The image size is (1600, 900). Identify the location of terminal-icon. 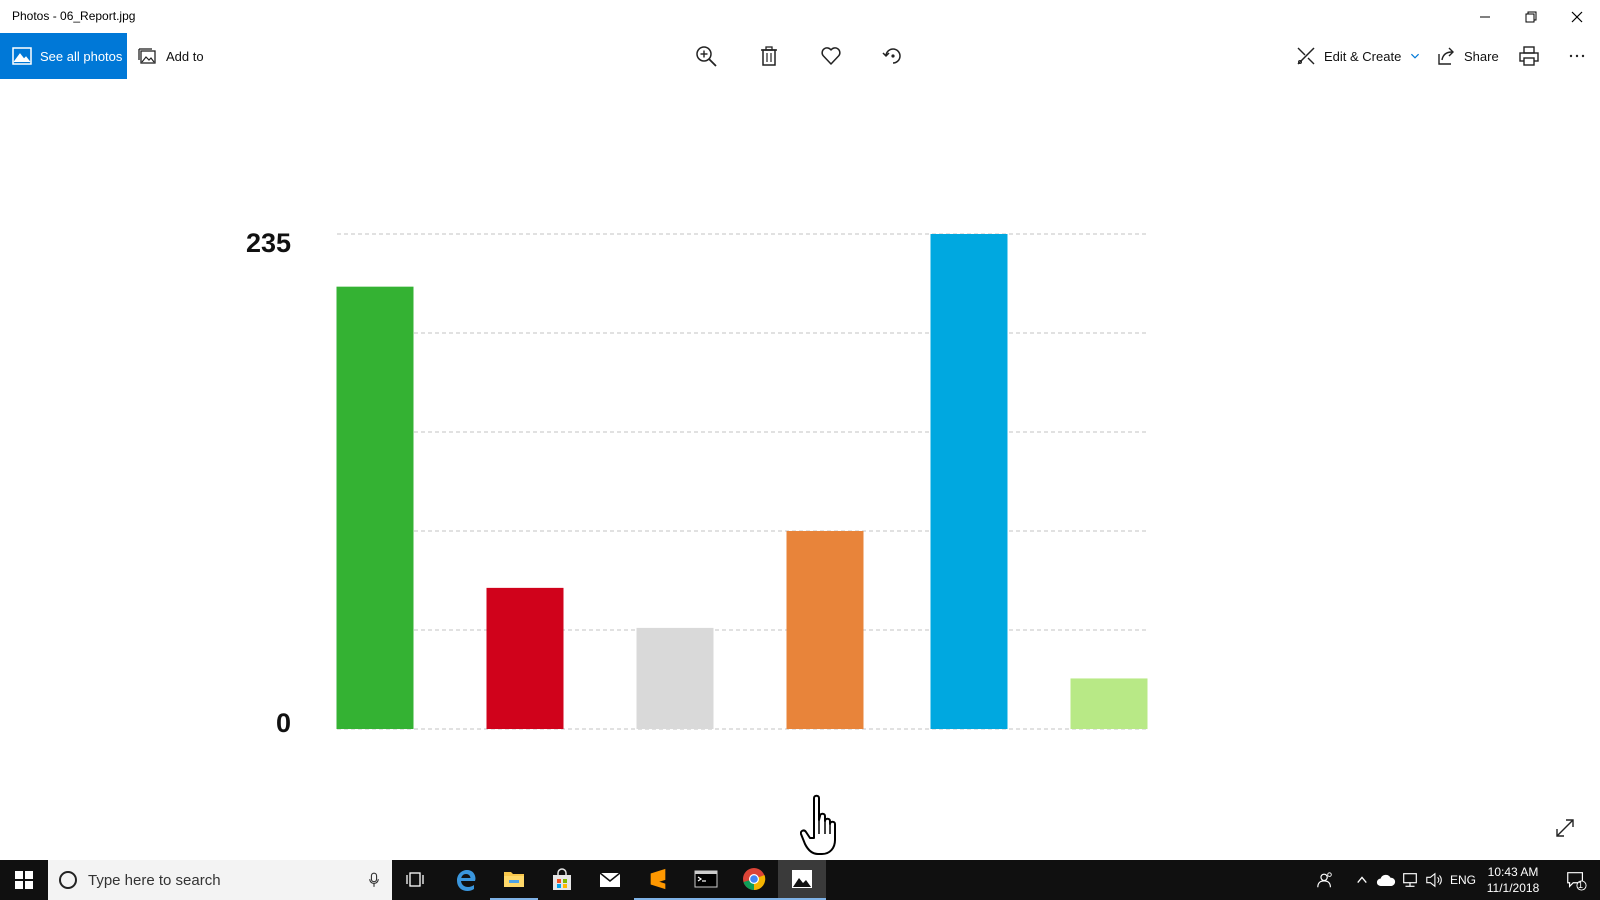
(706, 879).